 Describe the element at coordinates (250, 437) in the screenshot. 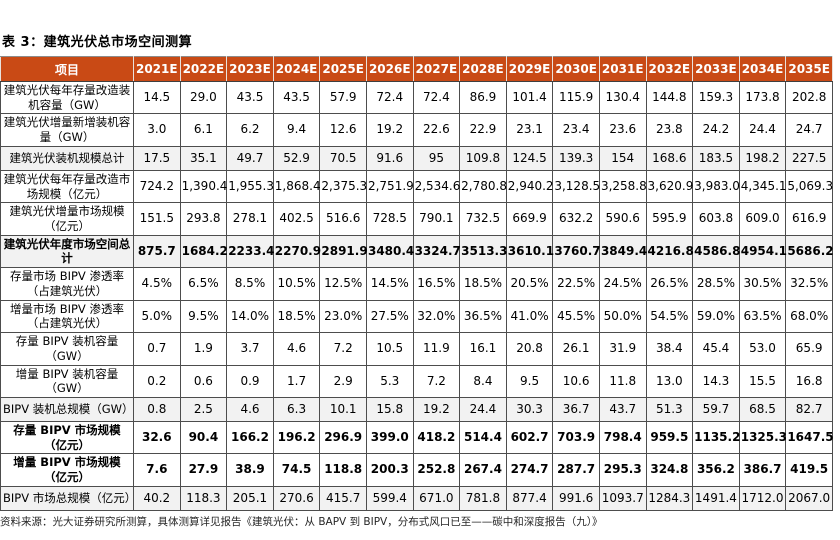

I see `table-cell: 166.2` at that location.